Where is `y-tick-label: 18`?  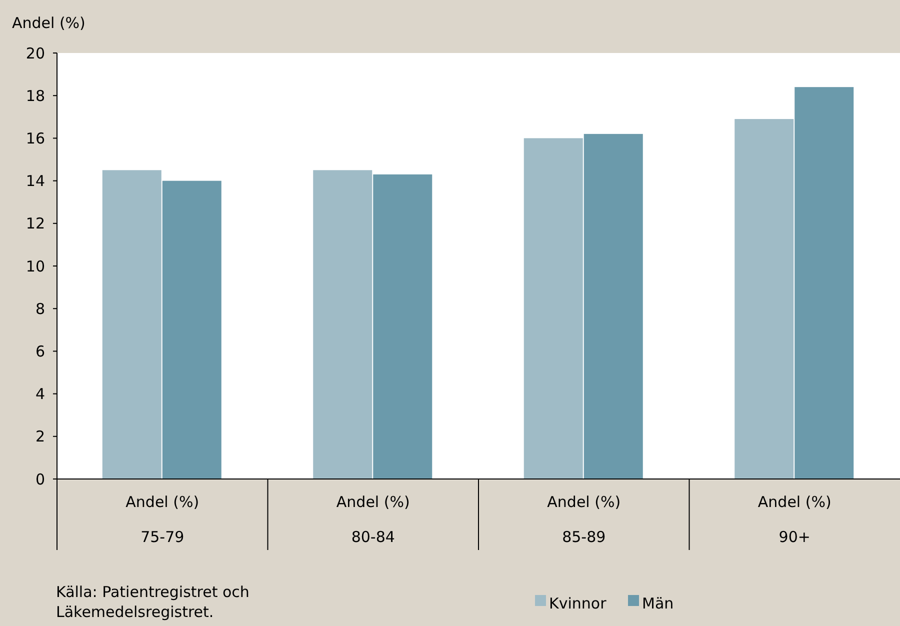
y-tick-label: 18 is located at coordinates (35, 95).